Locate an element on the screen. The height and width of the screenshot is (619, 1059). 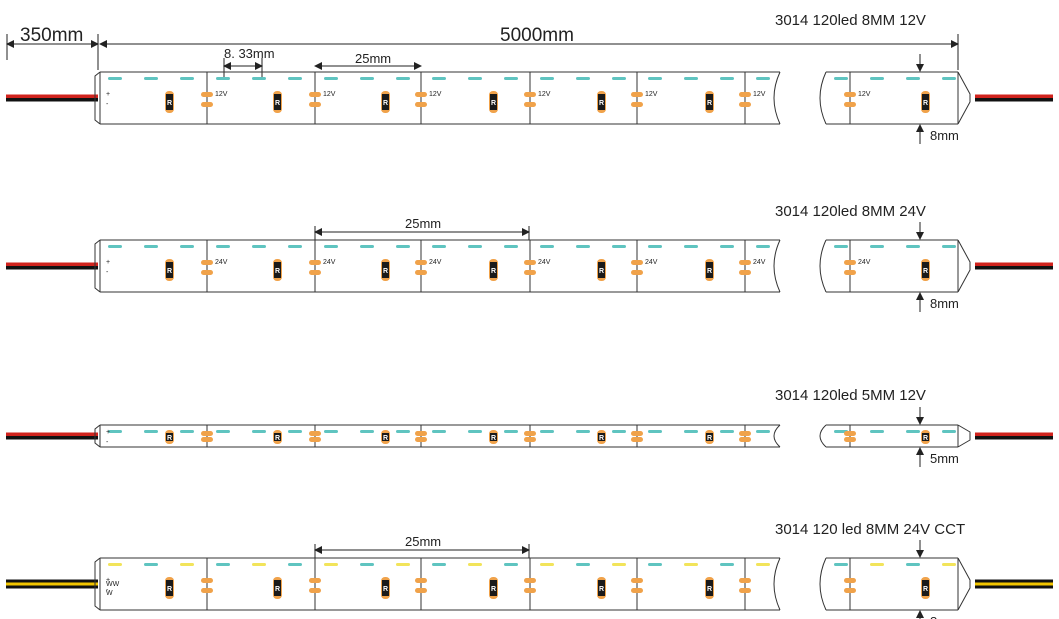
strip-title: 3014 120 led 8MM 24V CCT is located at coordinates (870, 529).